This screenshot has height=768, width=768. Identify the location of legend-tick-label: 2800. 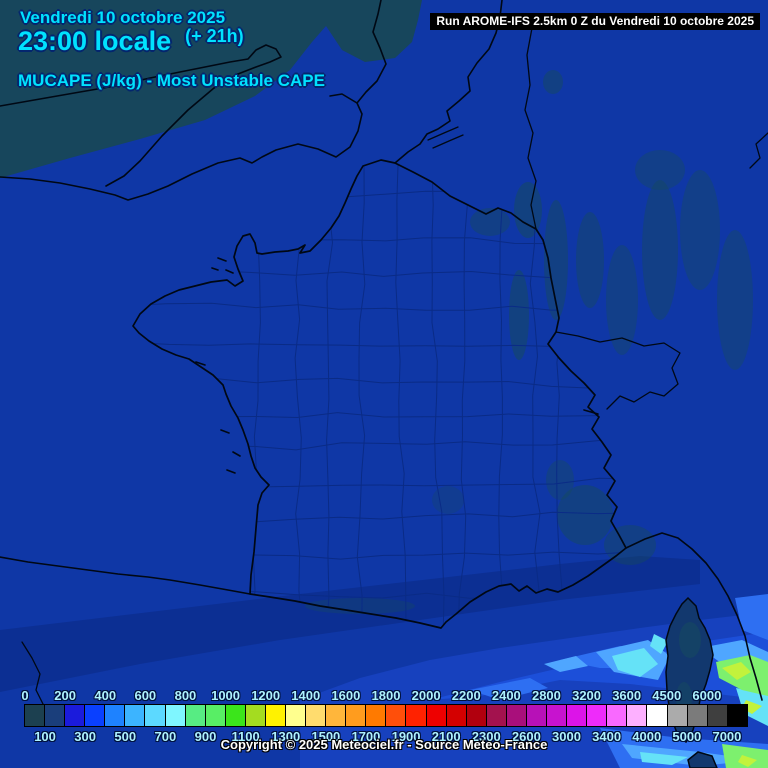
(546, 695).